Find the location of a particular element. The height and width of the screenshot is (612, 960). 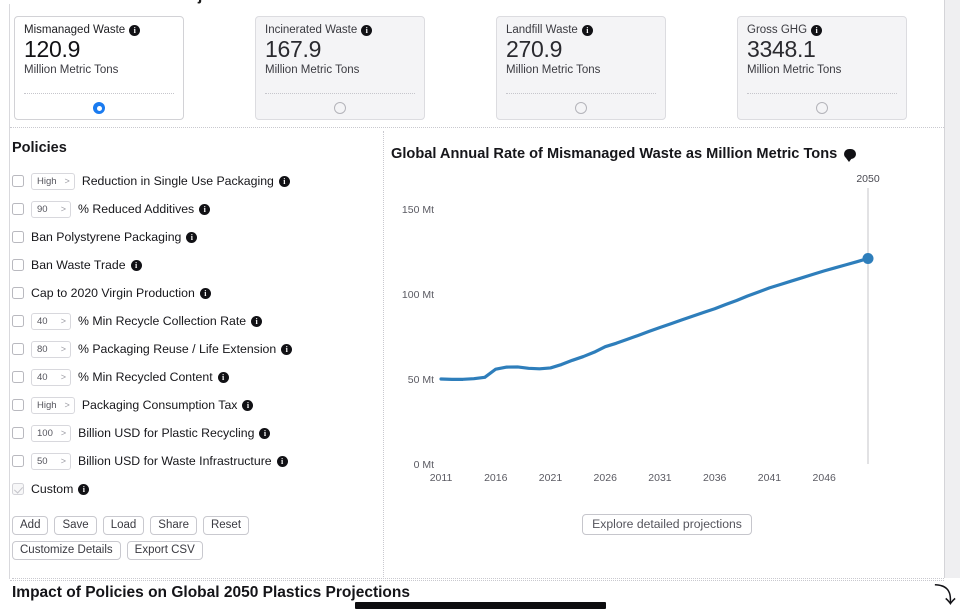

policy-row: High > Reduction in Single Use Packaging i is located at coordinates (194, 181).